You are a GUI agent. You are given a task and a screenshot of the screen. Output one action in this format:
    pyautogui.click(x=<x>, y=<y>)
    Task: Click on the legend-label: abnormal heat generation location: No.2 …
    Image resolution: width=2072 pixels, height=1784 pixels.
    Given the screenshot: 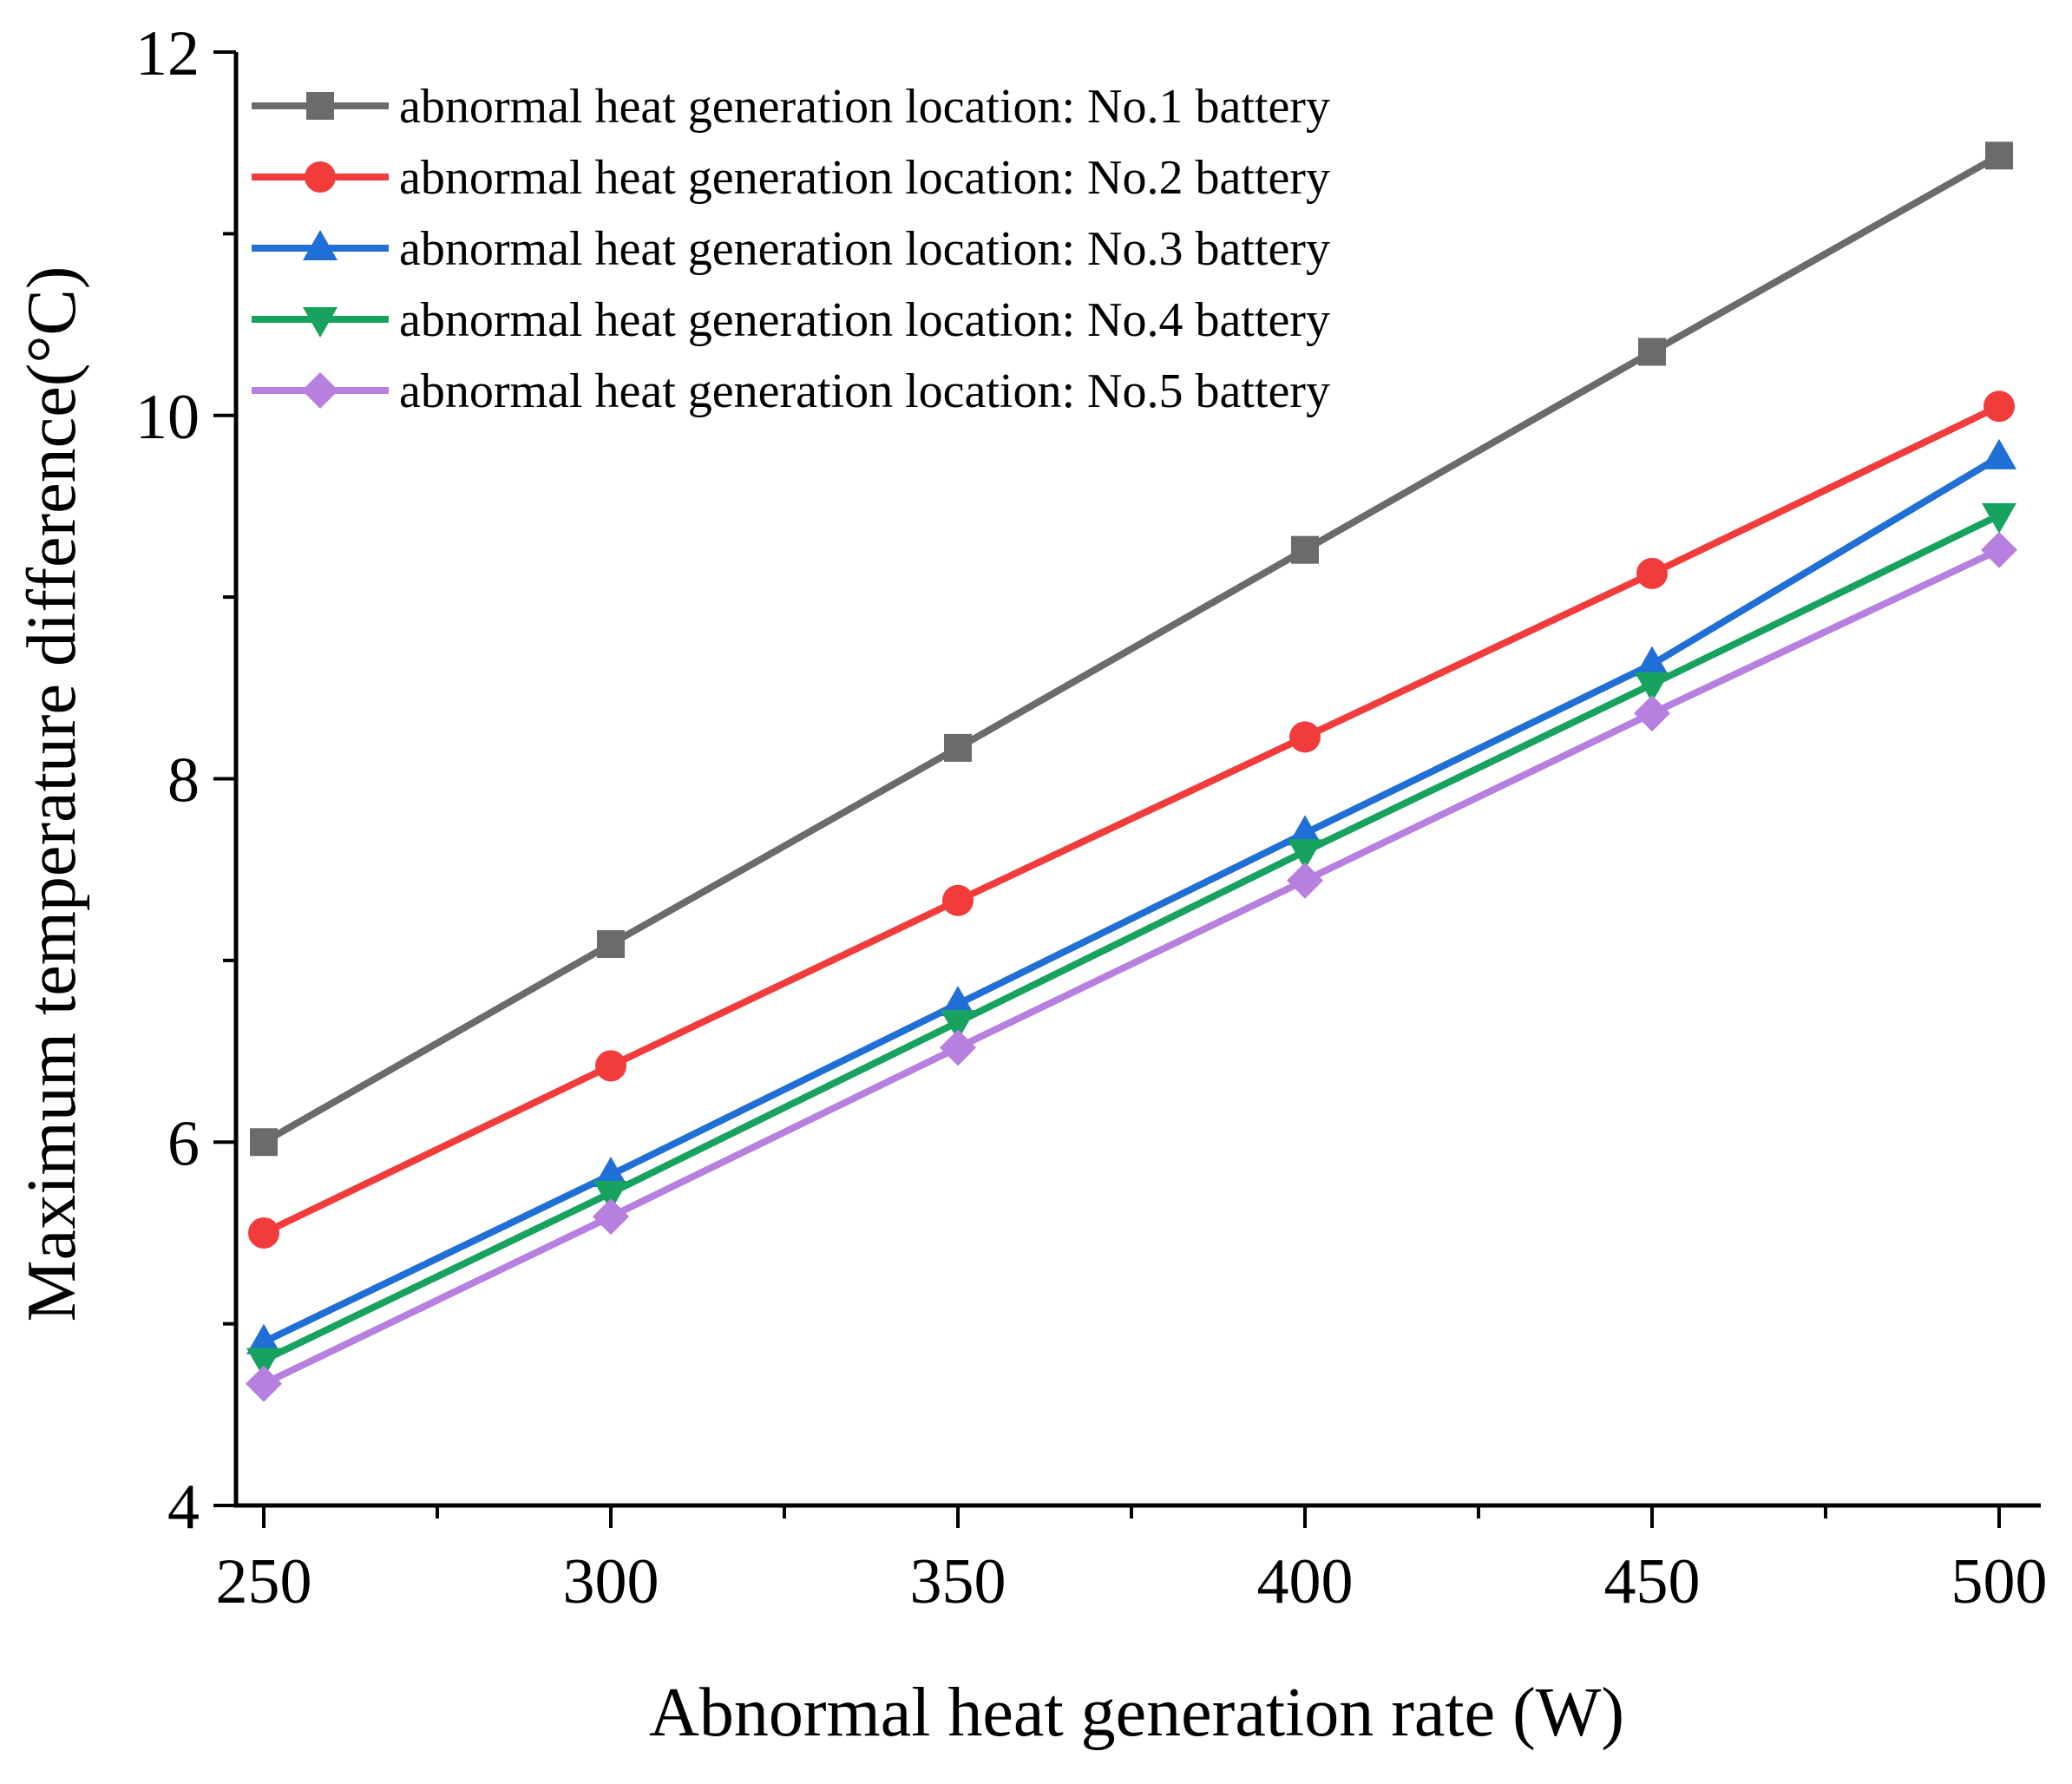 What is the action you would take?
    pyautogui.click(x=864, y=178)
    